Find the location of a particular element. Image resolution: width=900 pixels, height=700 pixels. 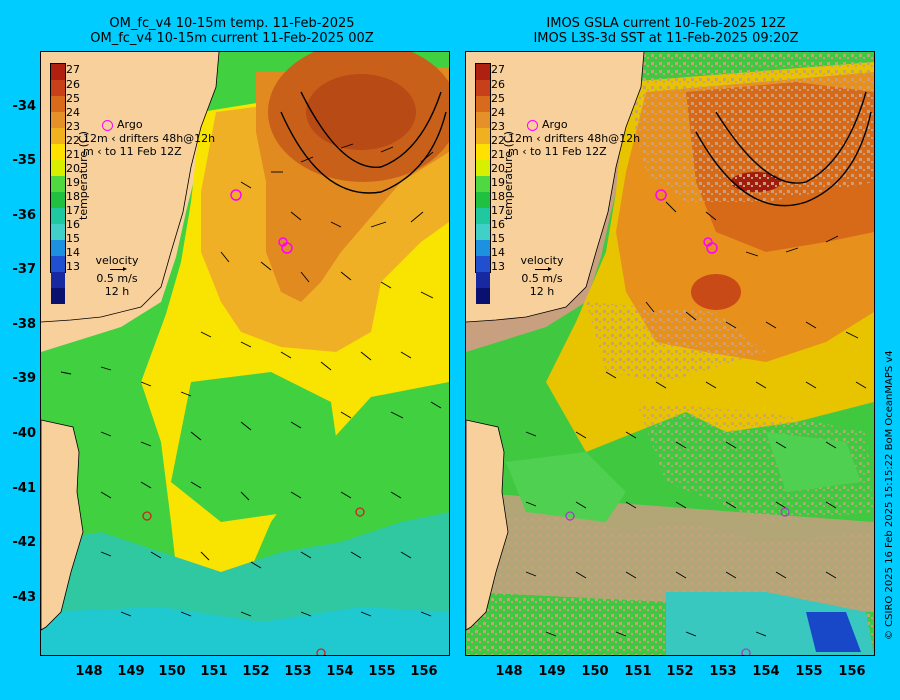

left-title-line2: OM_fc_v4 10-15m current 11-Feb-2025 00Z is located at coordinates (232, 38).